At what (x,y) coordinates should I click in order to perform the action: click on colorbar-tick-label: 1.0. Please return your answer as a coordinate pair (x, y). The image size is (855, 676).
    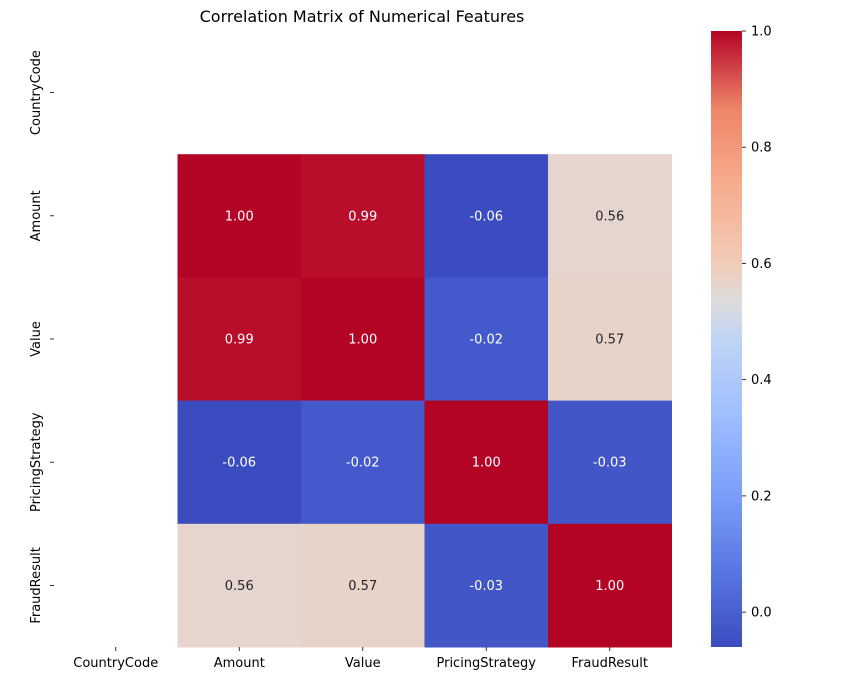
    Looking at the image, I should click on (761, 32).